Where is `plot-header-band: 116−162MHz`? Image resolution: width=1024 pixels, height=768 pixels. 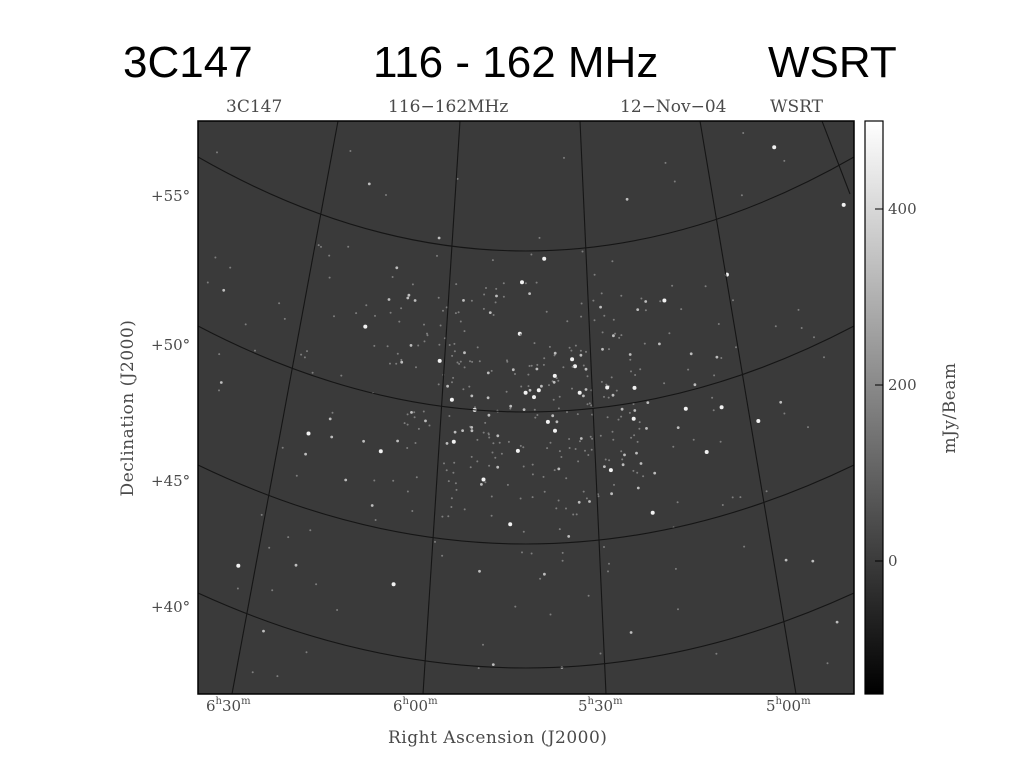
plot-header-band: 116−162MHz is located at coordinates (448, 107).